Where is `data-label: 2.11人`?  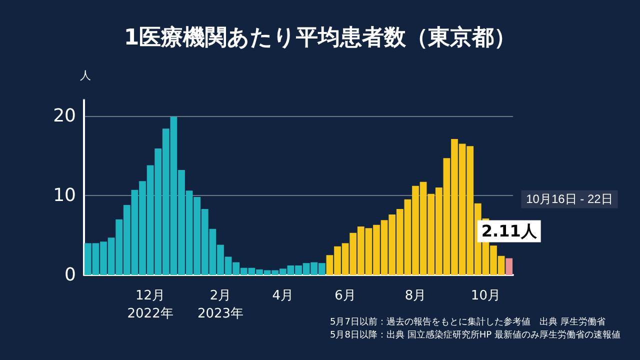
data-label: 2.11人 is located at coordinates (509, 231).